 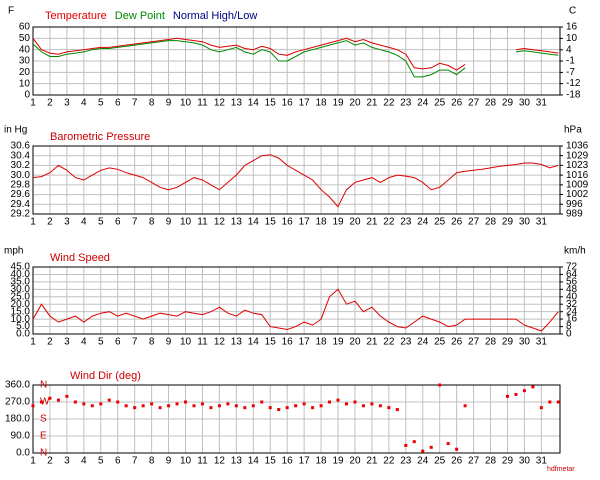 I want to click on x-tick-label: 28, so click(x=491, y=342).